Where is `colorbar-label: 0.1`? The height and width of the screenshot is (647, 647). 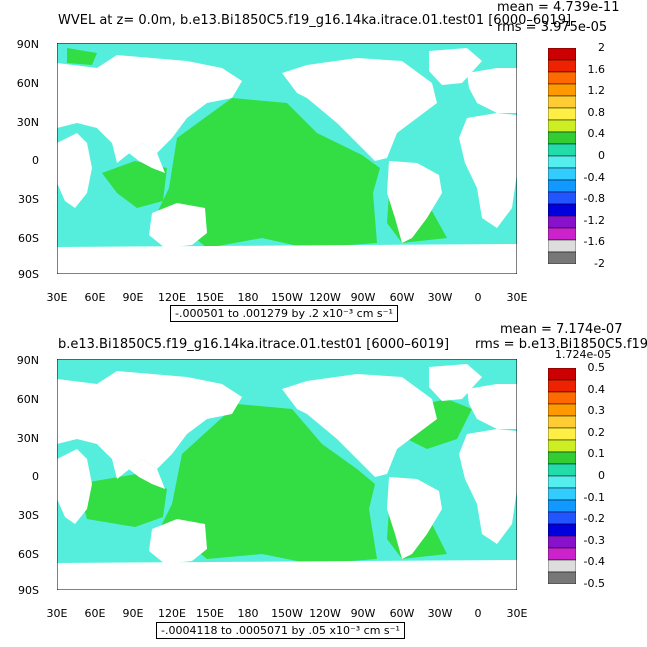 colorbar-label: 0.1 is located at coordinates (596, 454).